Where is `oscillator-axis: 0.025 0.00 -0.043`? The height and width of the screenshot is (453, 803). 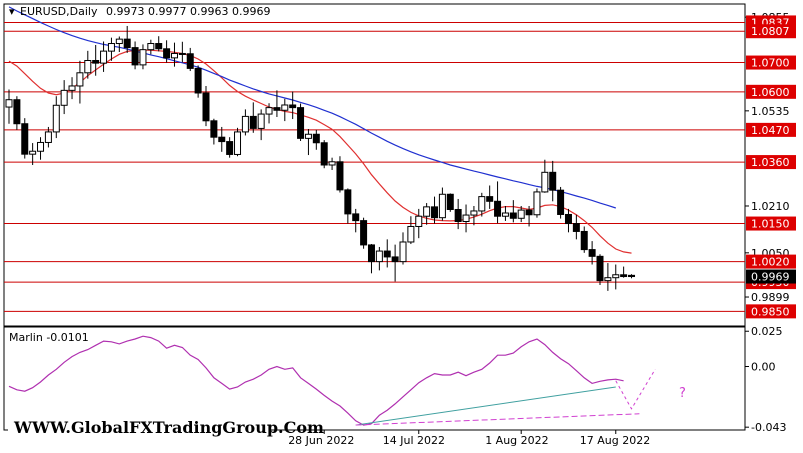
oscillator-axis: 0.025 0.00 -0.043 is located at coordinates (765, 379).